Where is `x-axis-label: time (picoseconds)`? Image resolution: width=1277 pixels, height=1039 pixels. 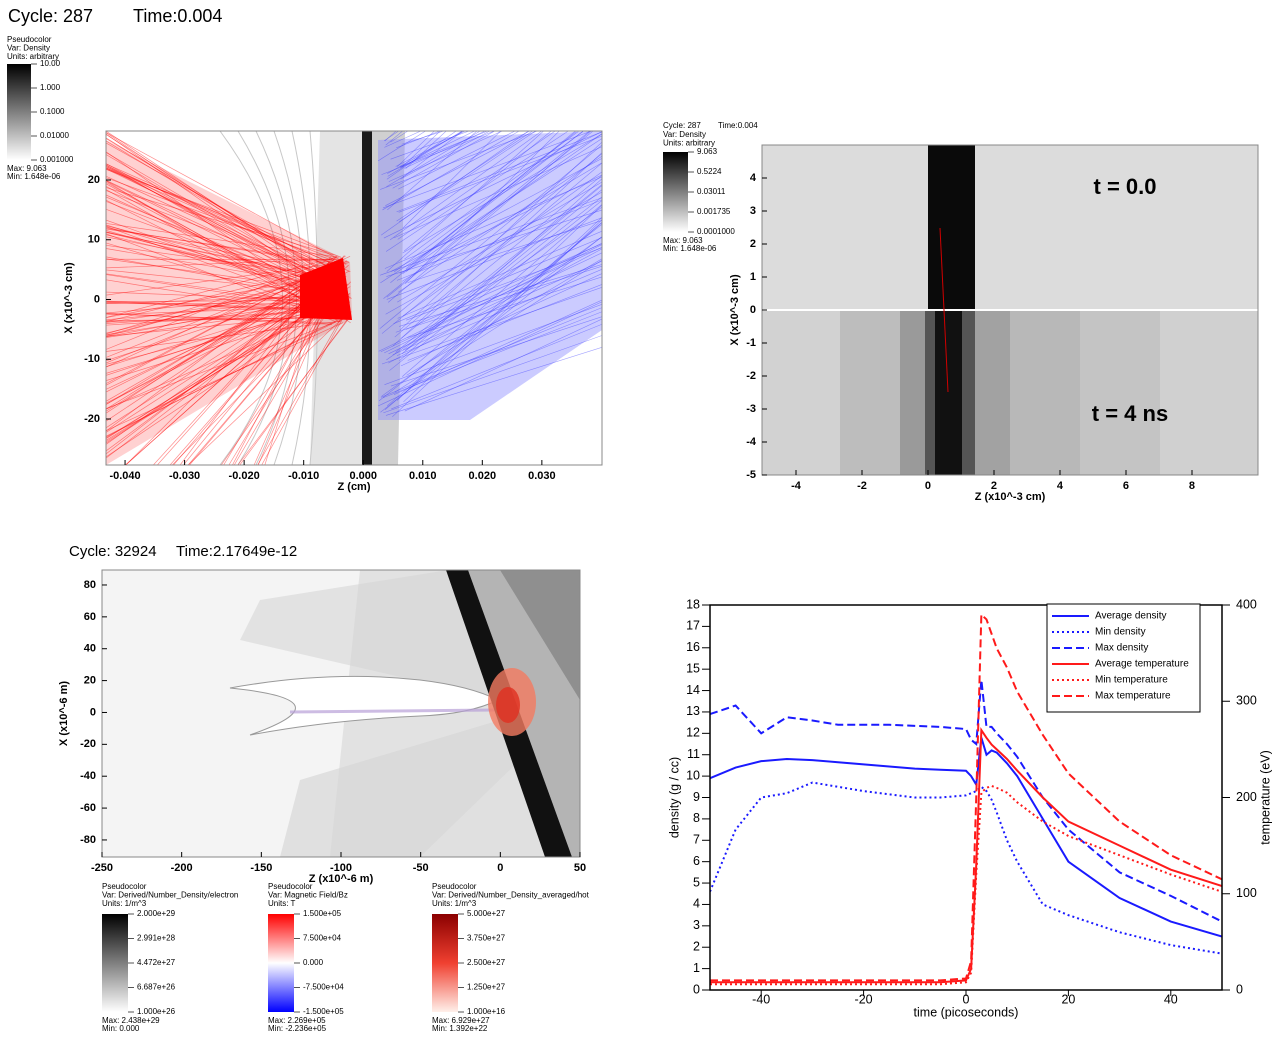 x-axis-label: time (picoseconds) is located at coordinates (966, 1012).